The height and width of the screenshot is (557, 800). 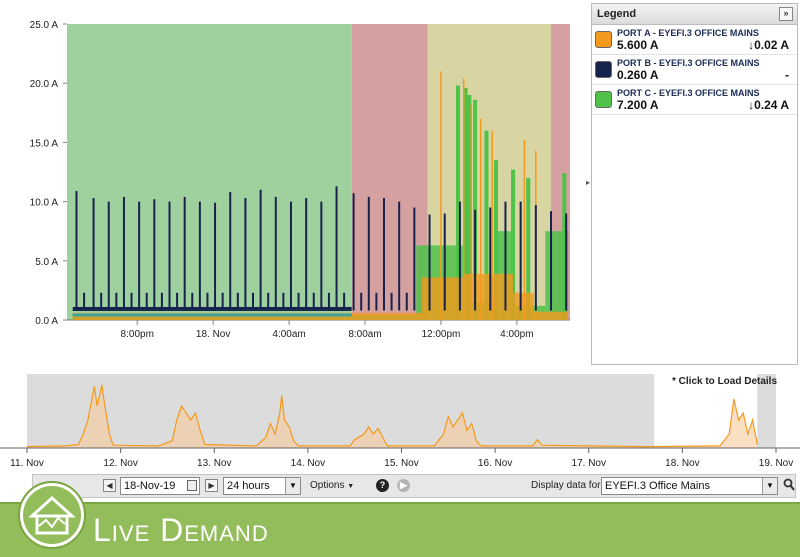 What do you see at coordinates (725, 381) in the screenshot?
I see `click-to-load-note: * Click to Load Details` at bounding box center [725, 381].